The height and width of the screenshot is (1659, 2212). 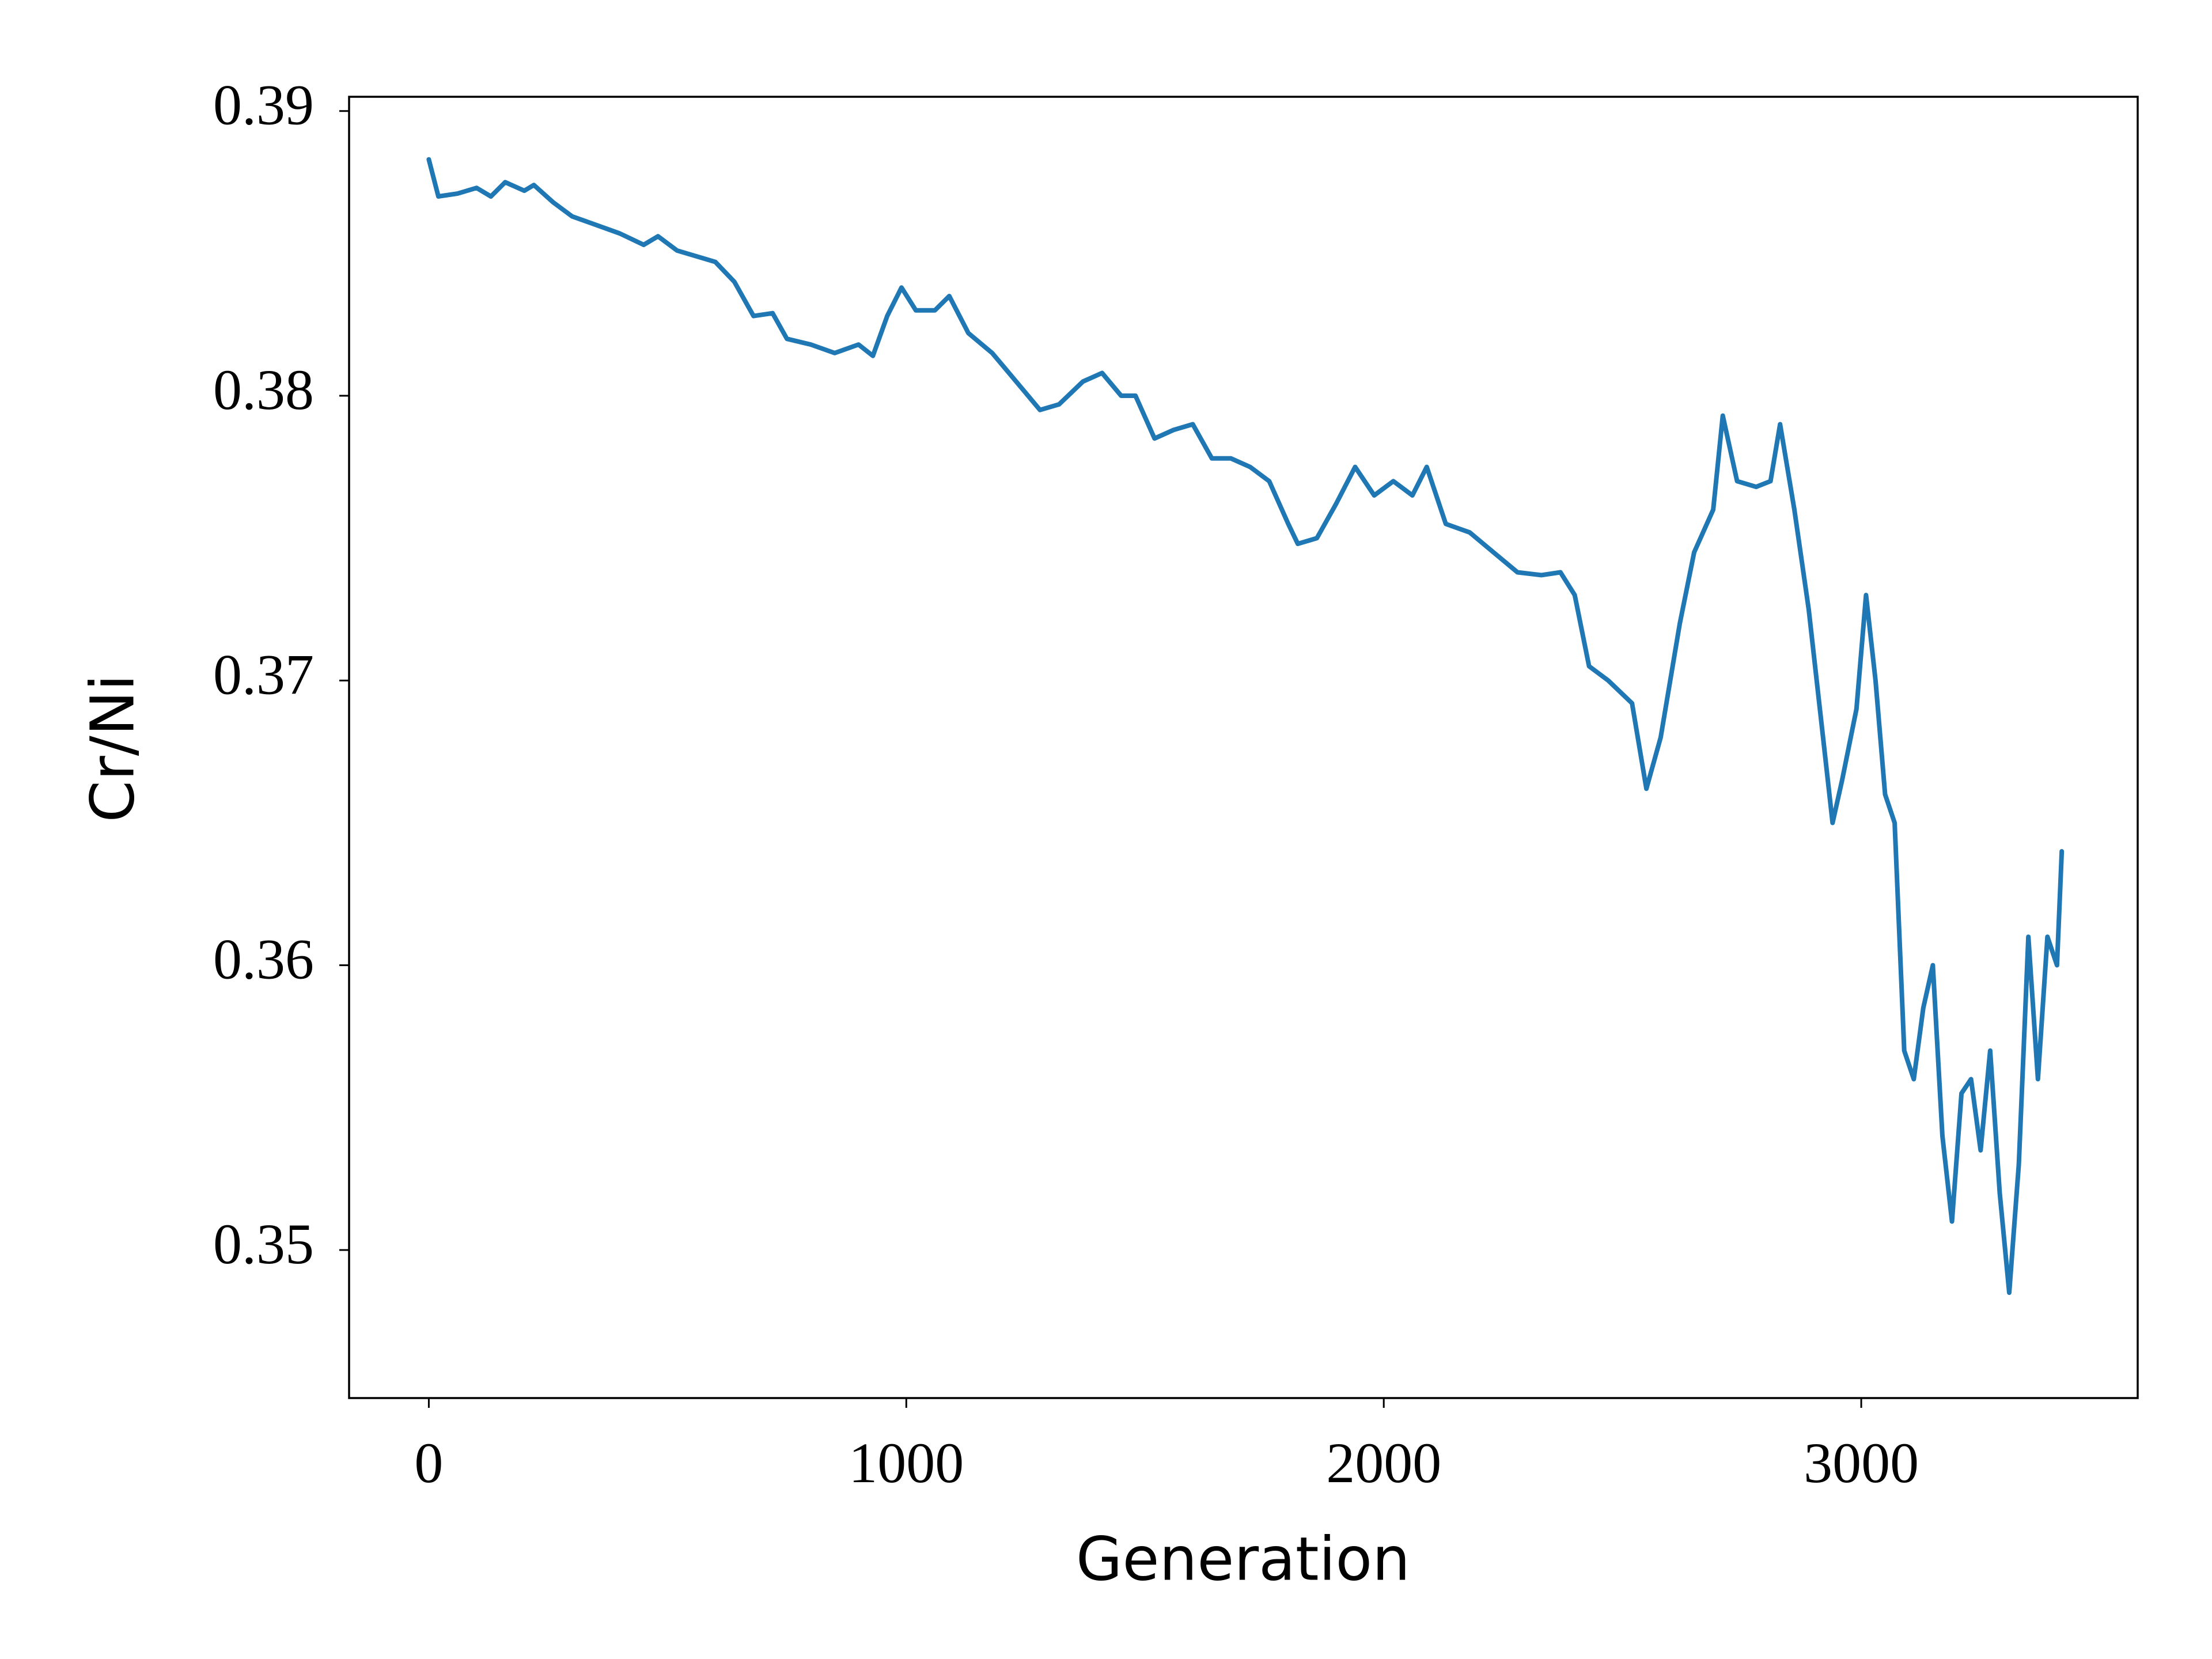 What do you see at coordinates (1243, 1559) in the screenshot?
I see `x-axis-label: Generation` at bounding box center [1243, 1559].